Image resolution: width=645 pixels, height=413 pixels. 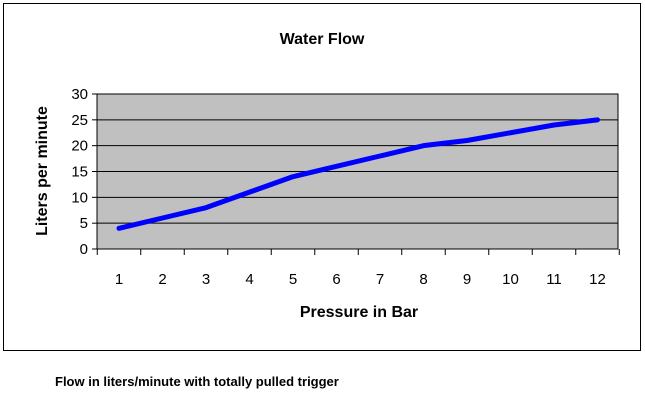 I want to click on x-tick-label: 4, so click(x=249, y=279).